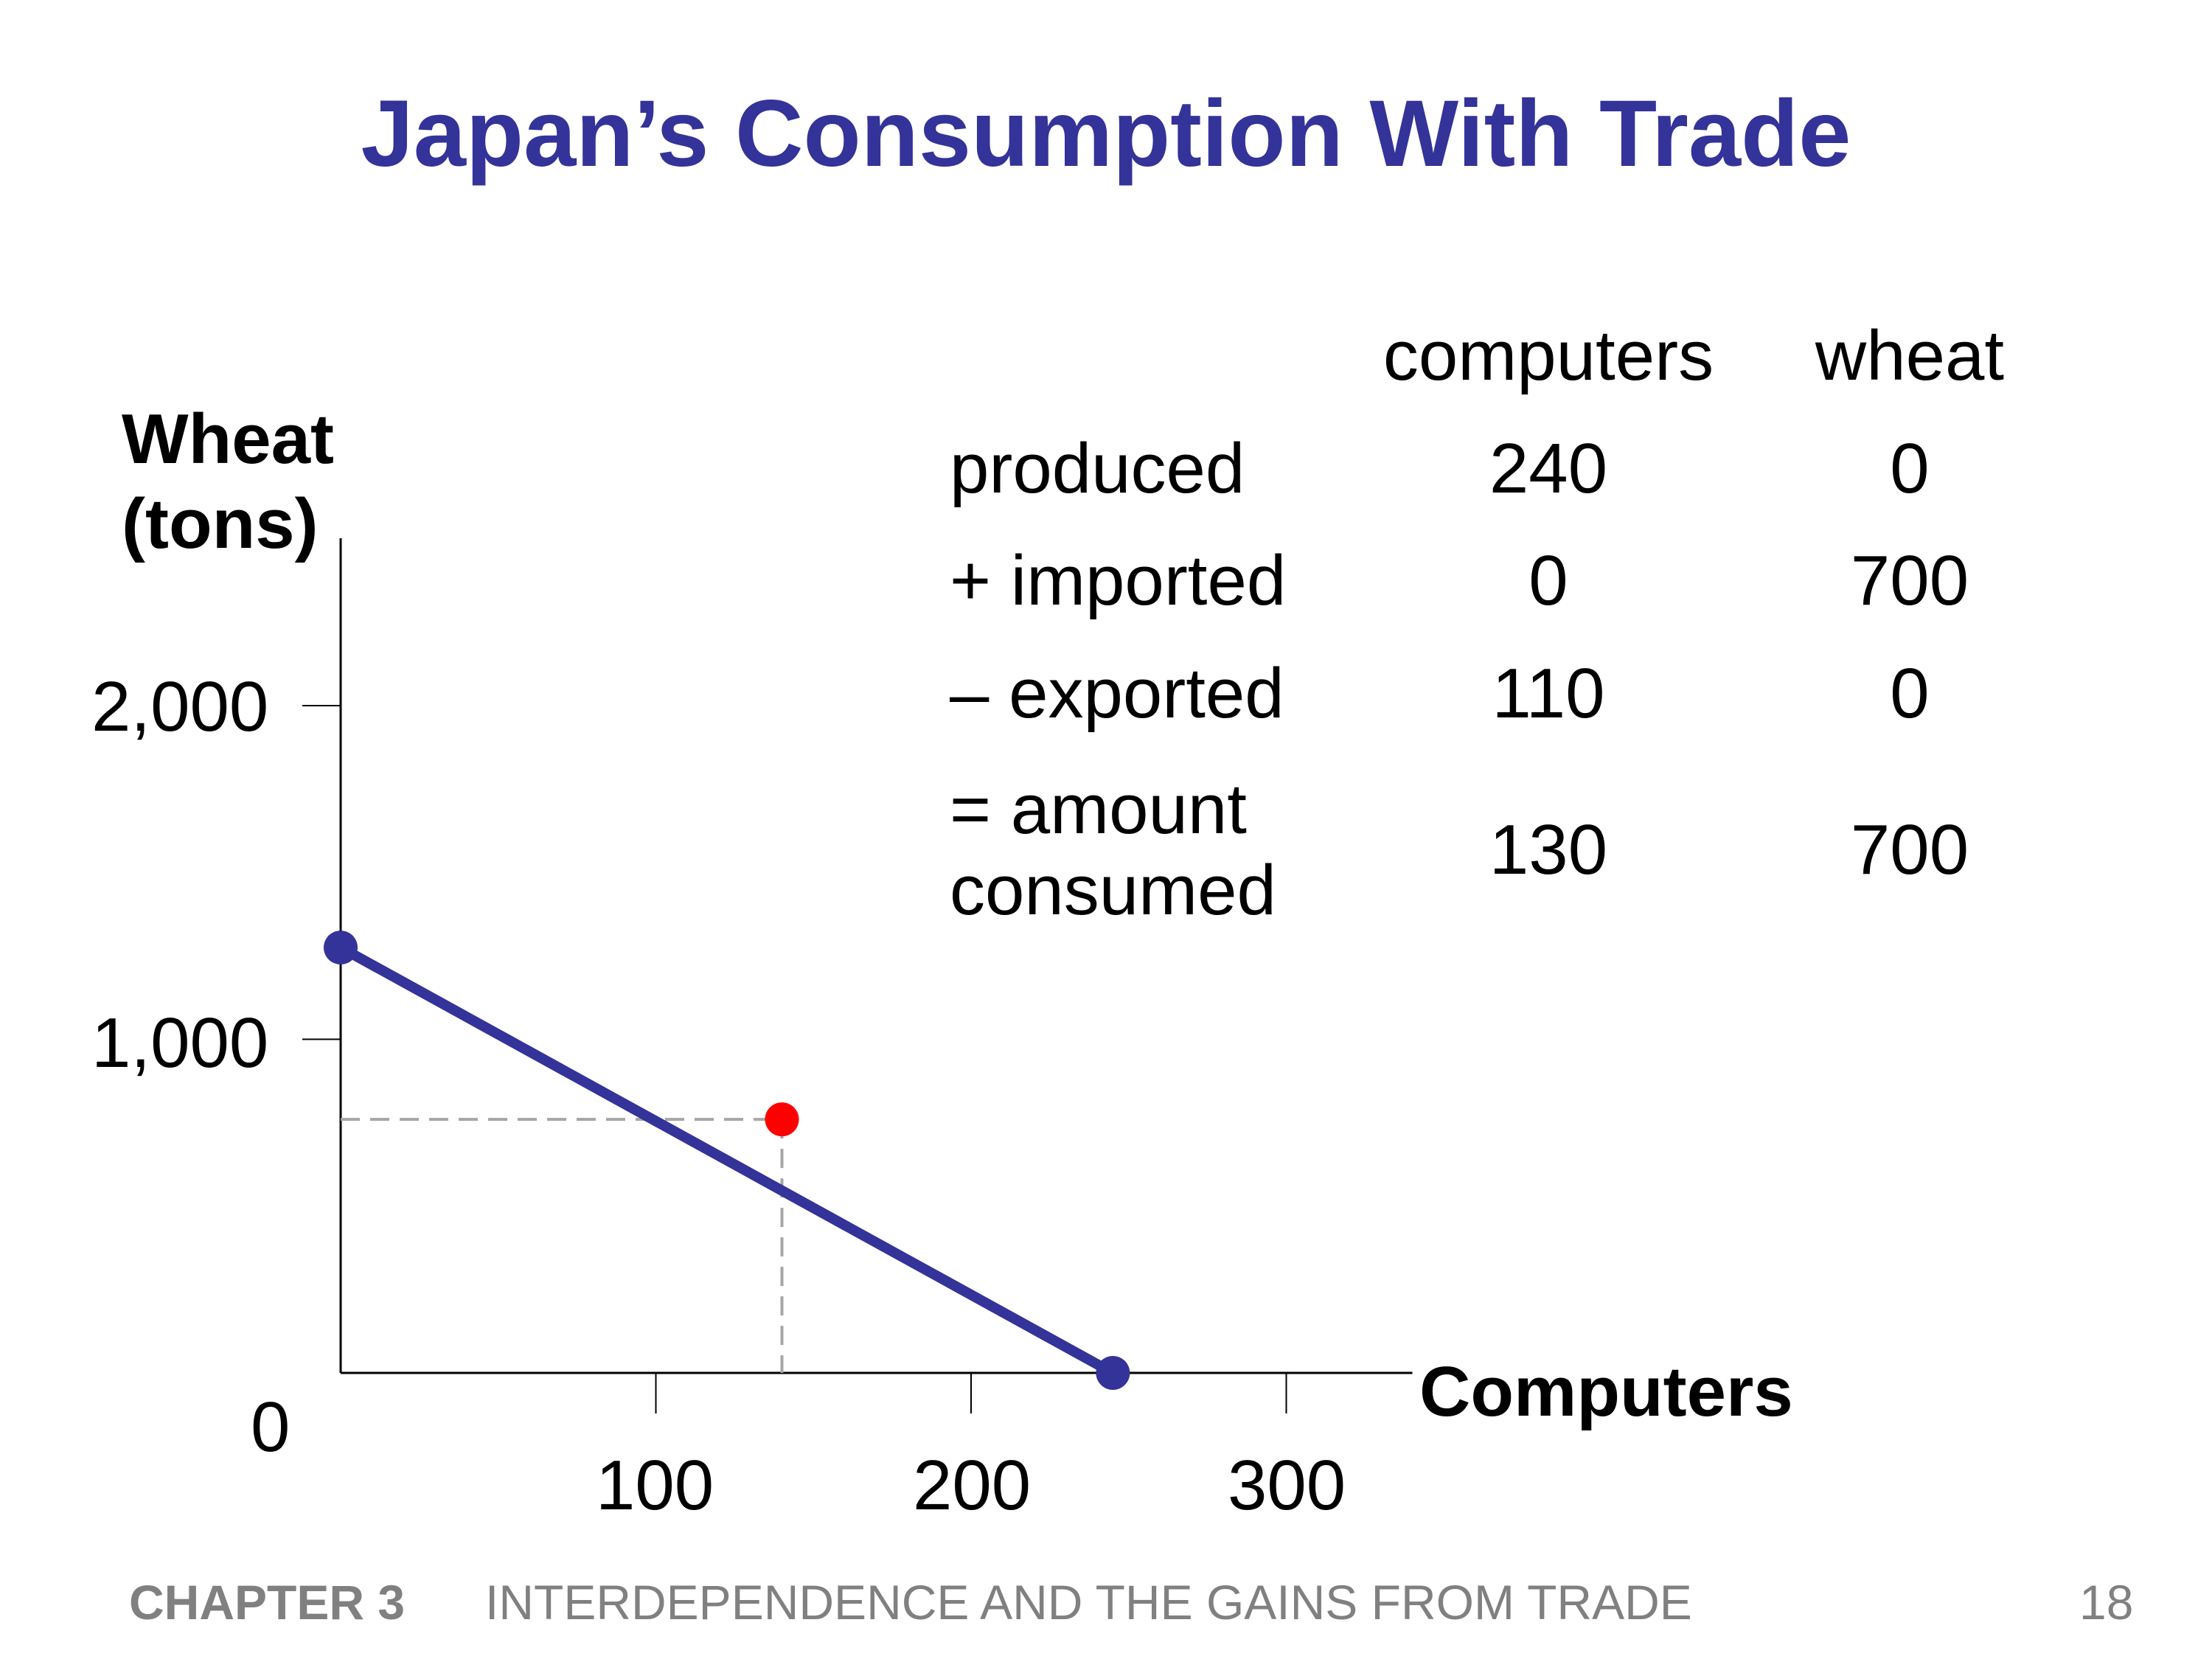 The width and height of the screenshot is (2212, 1659). What do you see at coordinates (1113, 890) in the screenshot?
I see `table-row-consumed-label-line2: consumed` at bounding box center [1113, 890].